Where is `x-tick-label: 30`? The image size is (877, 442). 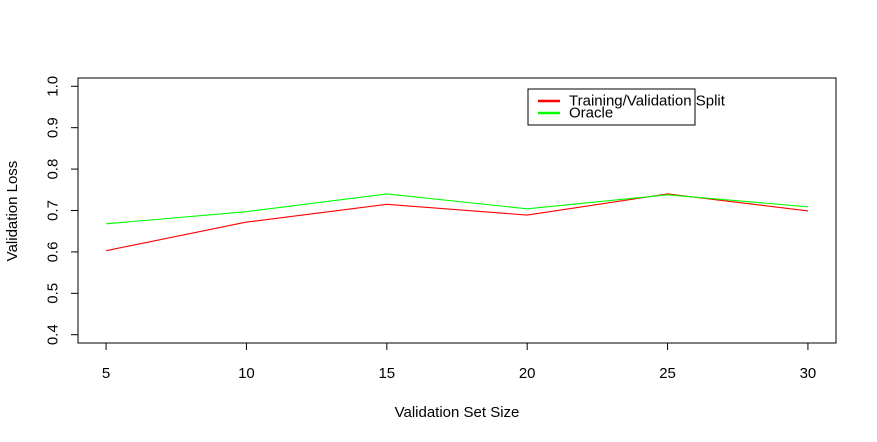
x-tick-label: 30 is located at coordinates (808, 373).